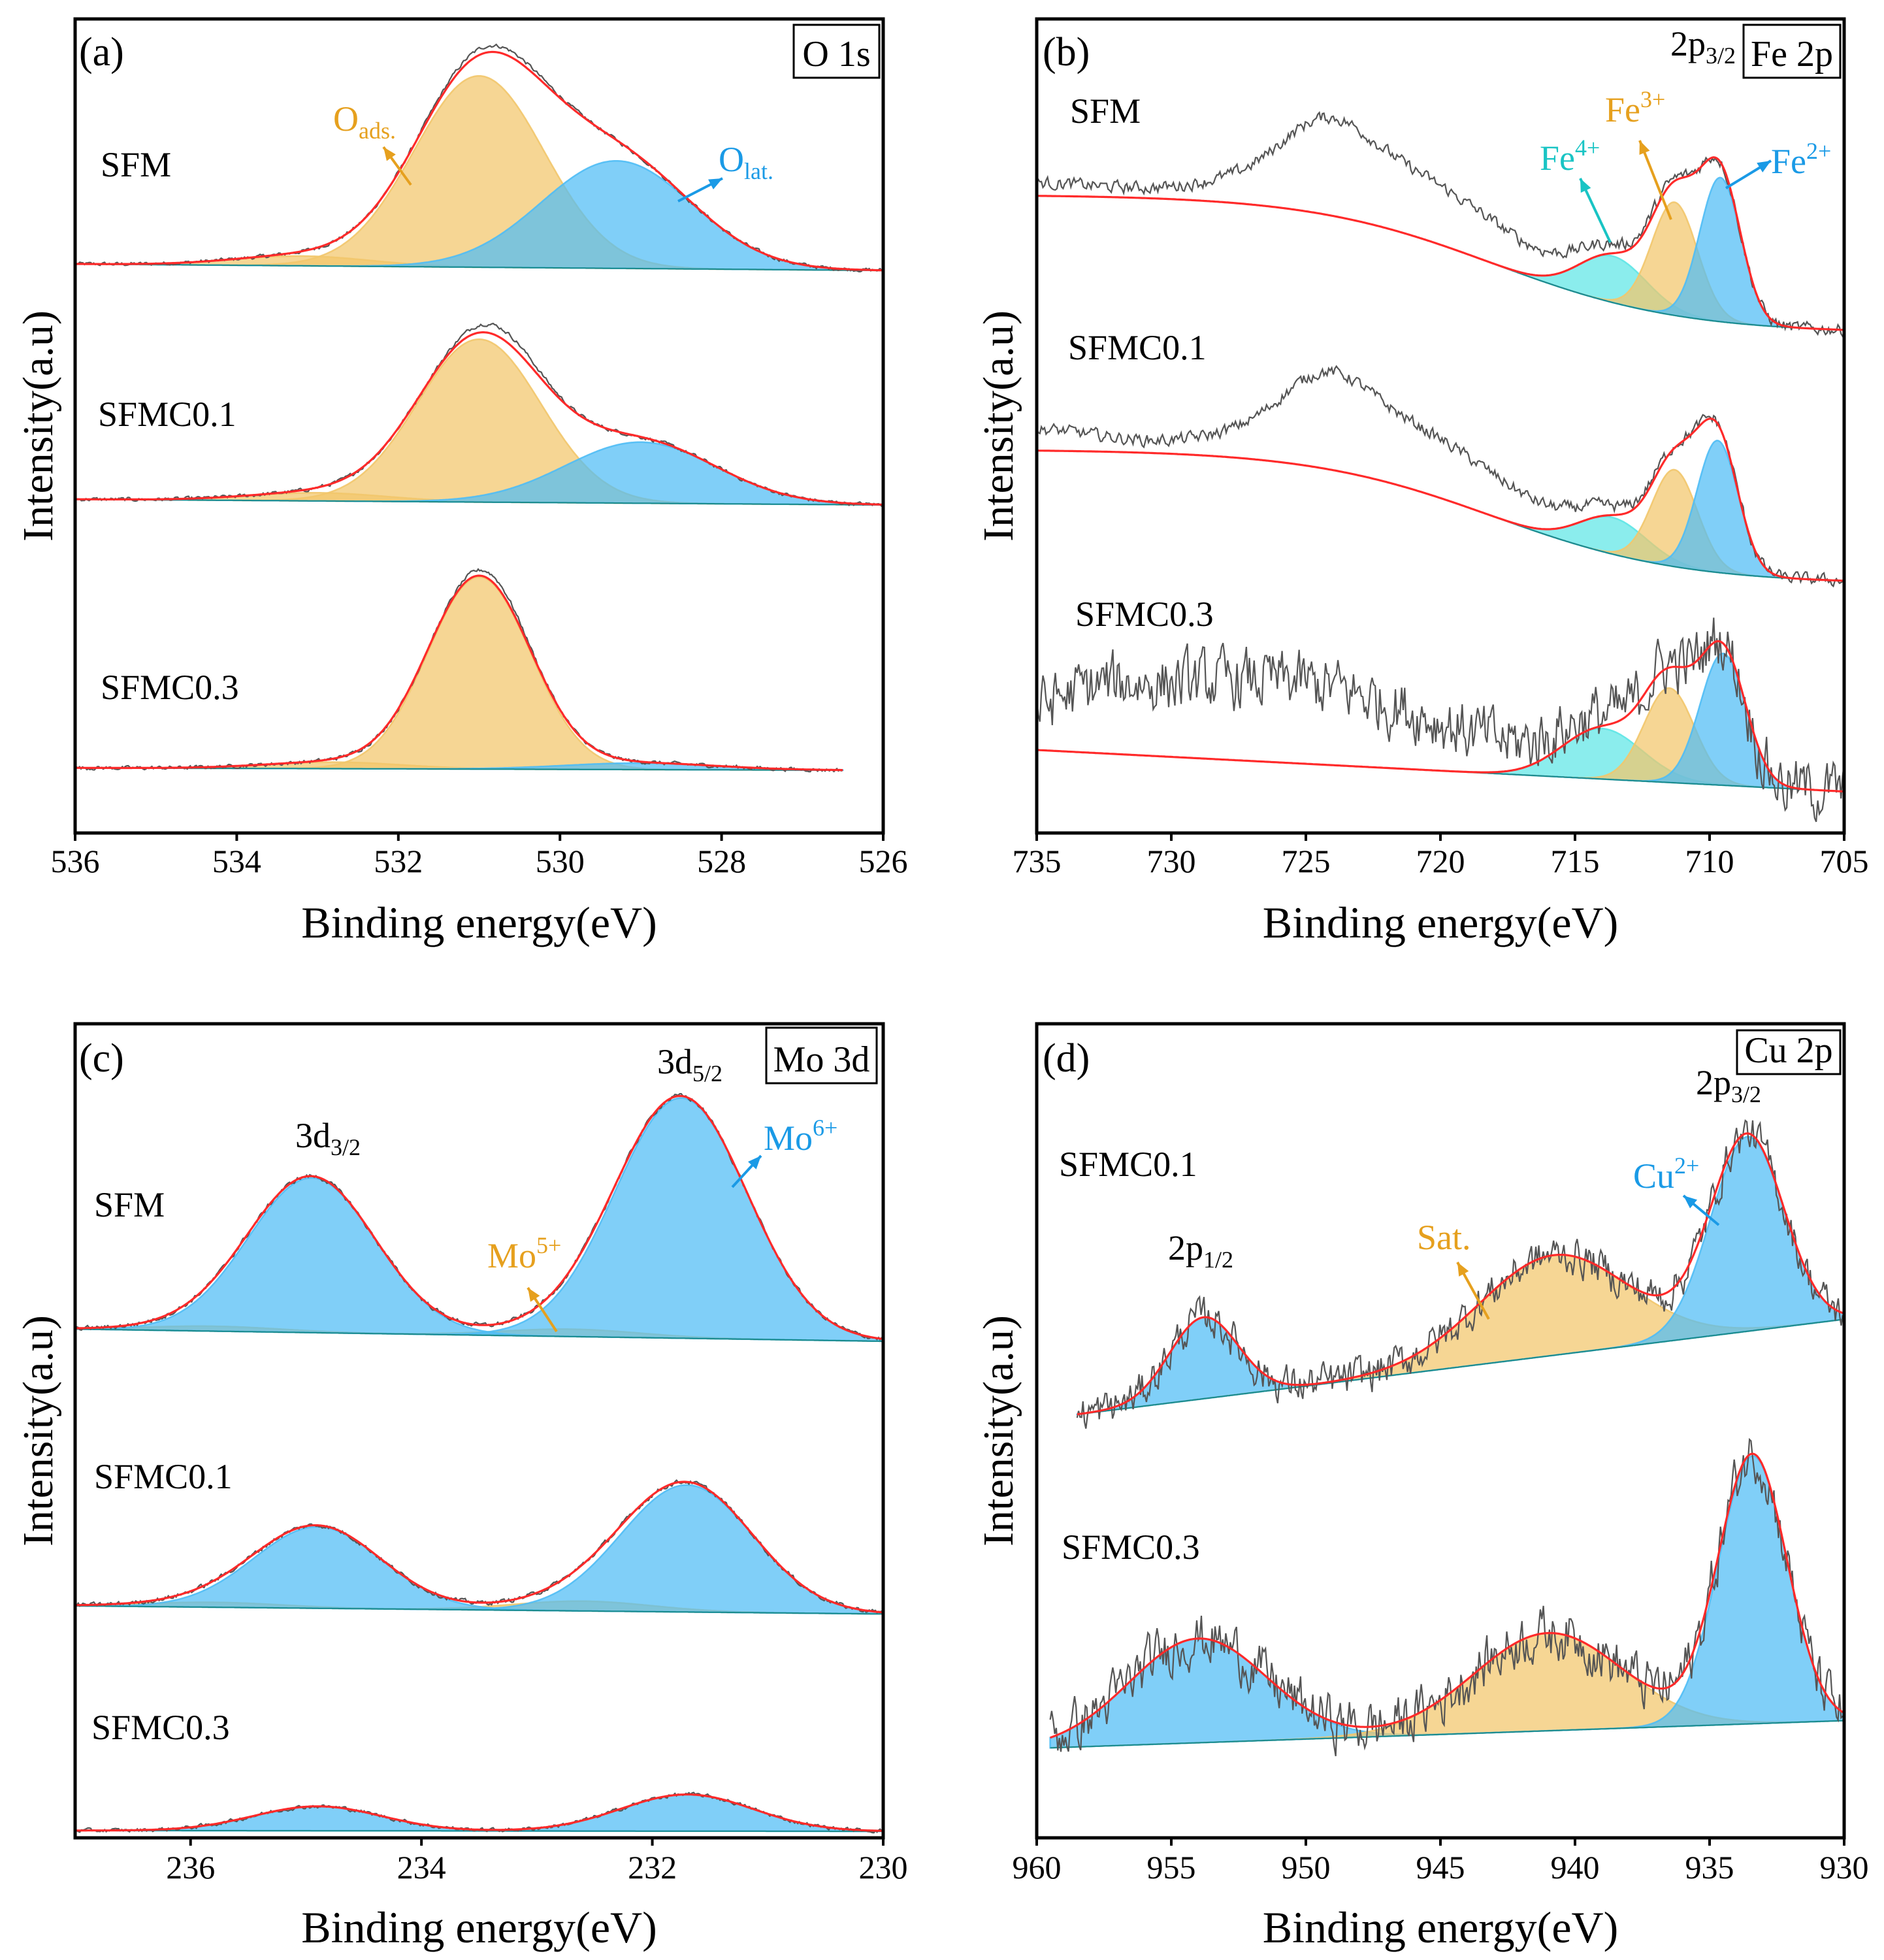  Describe the element at coordinates (1710, 861) in the screenshot. I see `x-tick-label: 710` at that location.